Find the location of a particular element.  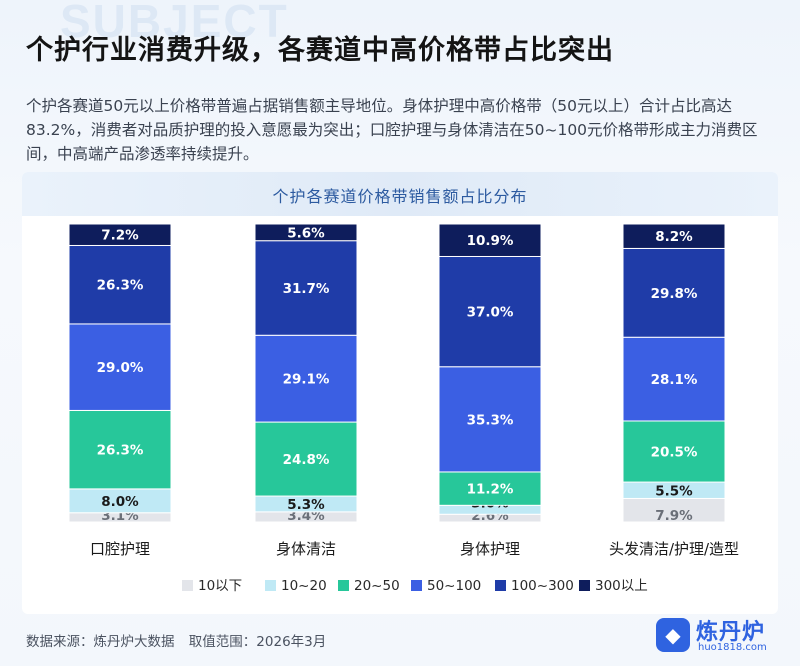

bar-value-label-2-5: 10.9% is located at coordinates (490, 241).